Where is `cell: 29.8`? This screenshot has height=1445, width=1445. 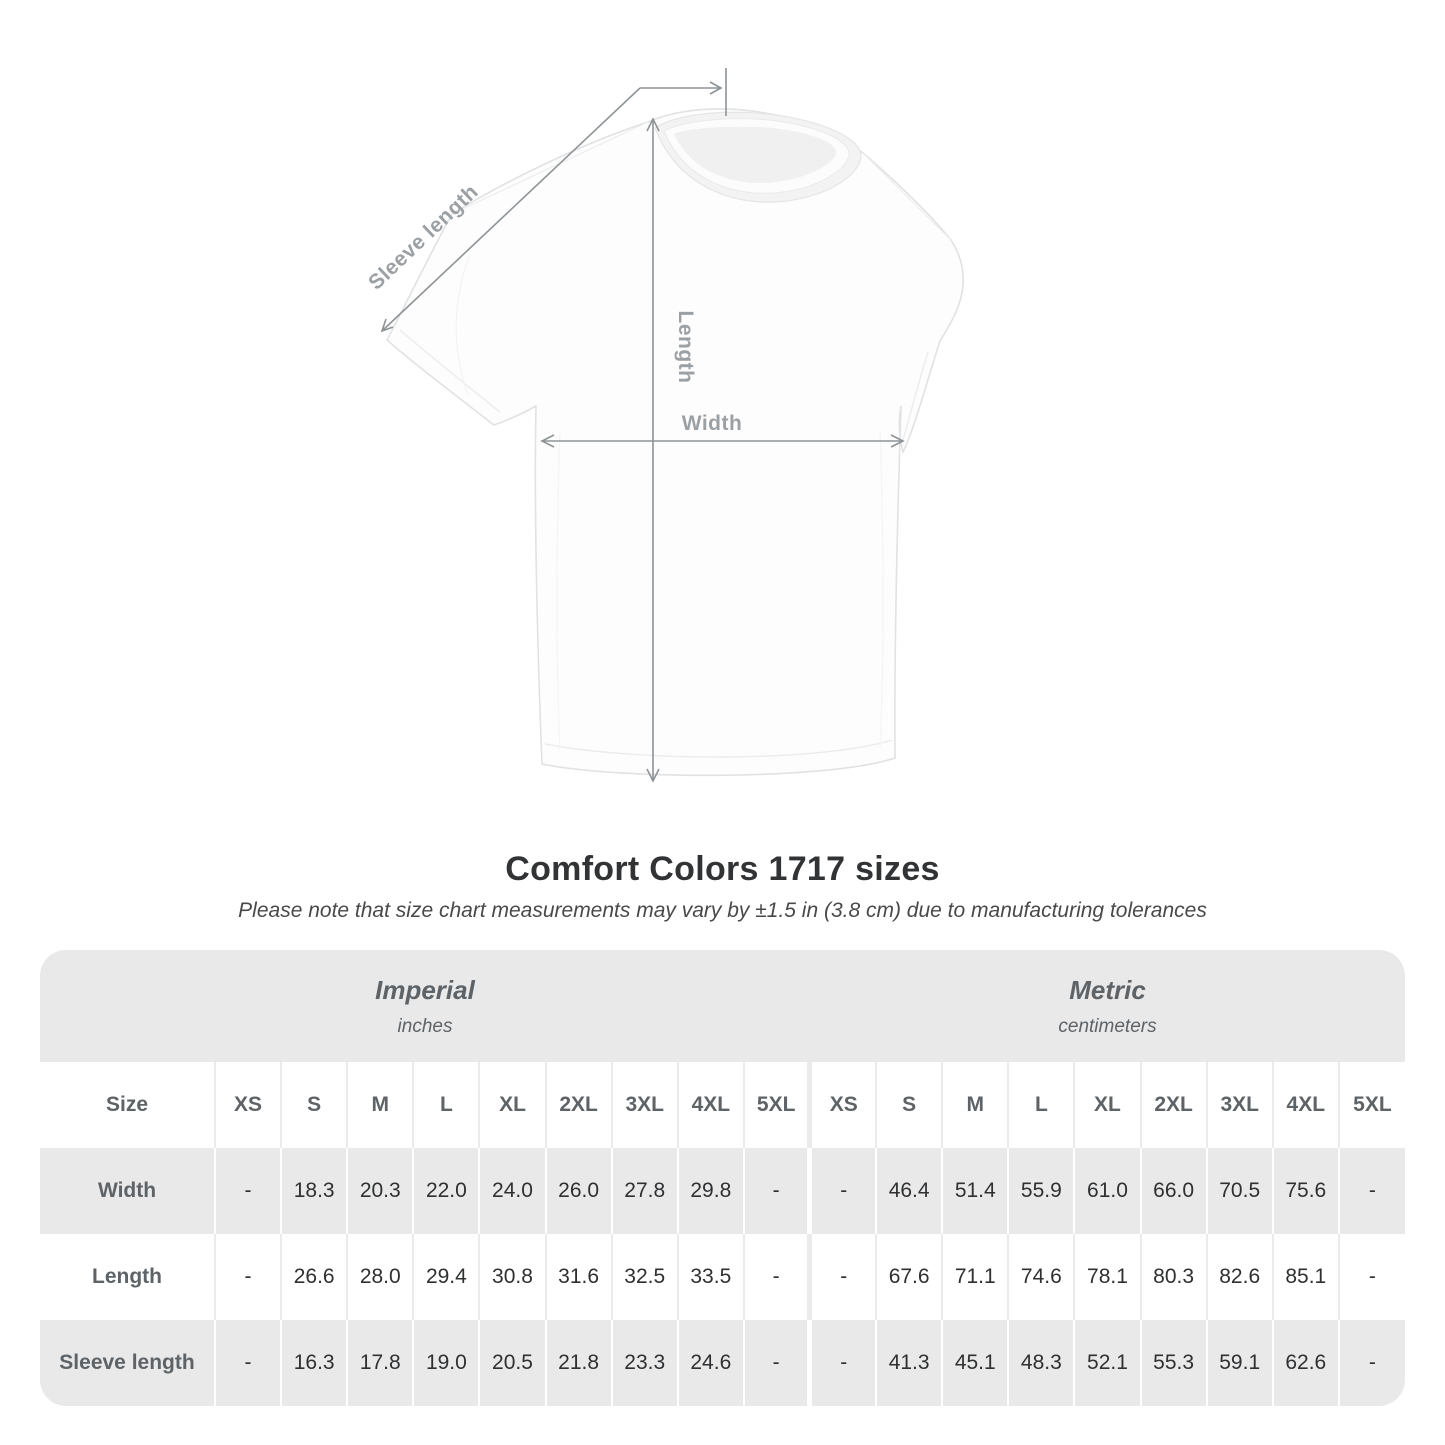 cell: 29.8 is located at coordinates (710, 1191).